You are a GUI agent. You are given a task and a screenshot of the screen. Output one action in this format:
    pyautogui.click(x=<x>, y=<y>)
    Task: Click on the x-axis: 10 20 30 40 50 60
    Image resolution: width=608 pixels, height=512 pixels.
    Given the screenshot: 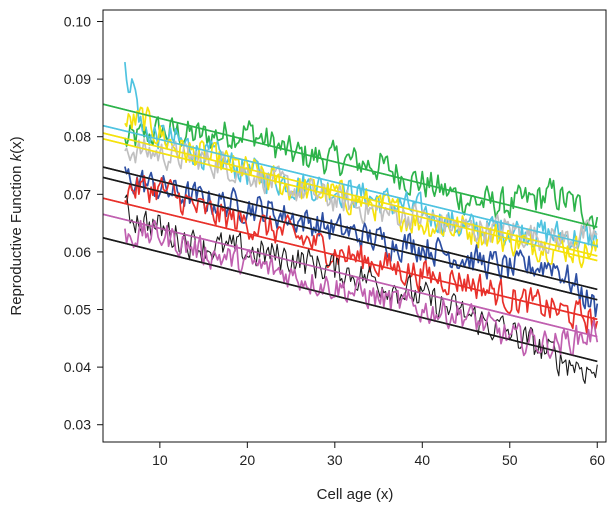 What is the action you would take?
    pyautogui.click(x=378, y=455)
    